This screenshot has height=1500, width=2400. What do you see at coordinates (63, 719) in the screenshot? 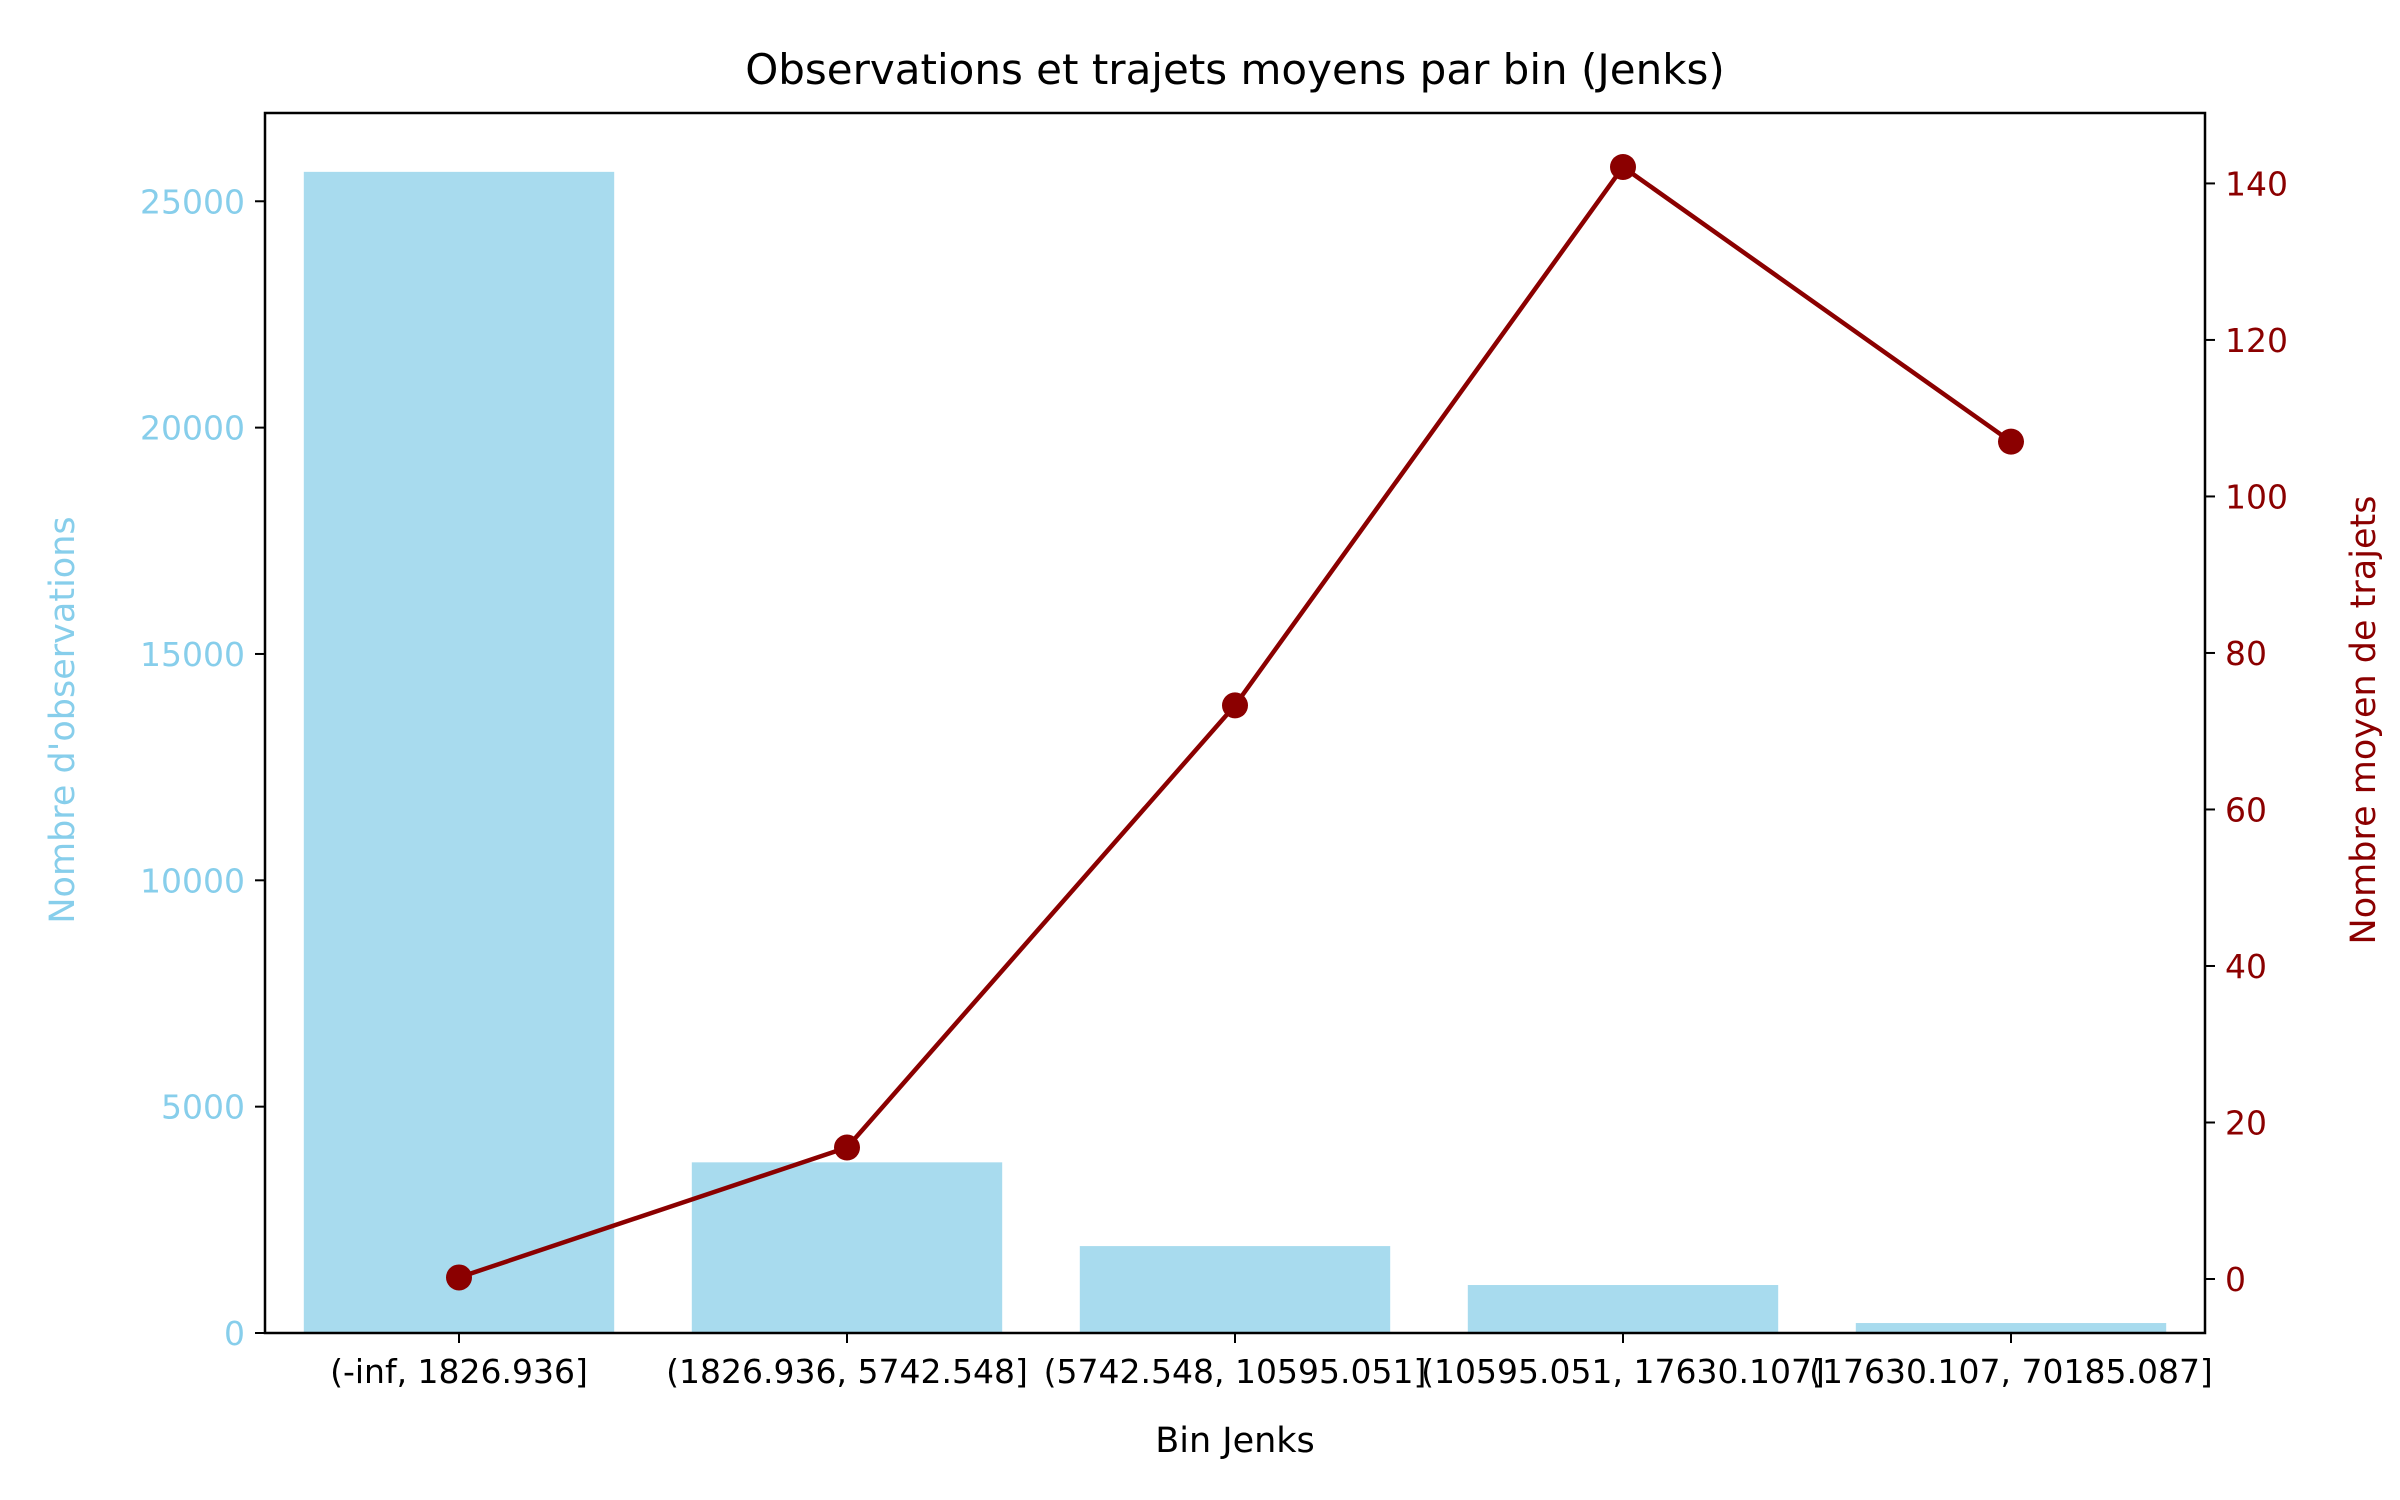
I see `y-axis-label-left: Nombre d'observations` at bounding box center [63, 719].